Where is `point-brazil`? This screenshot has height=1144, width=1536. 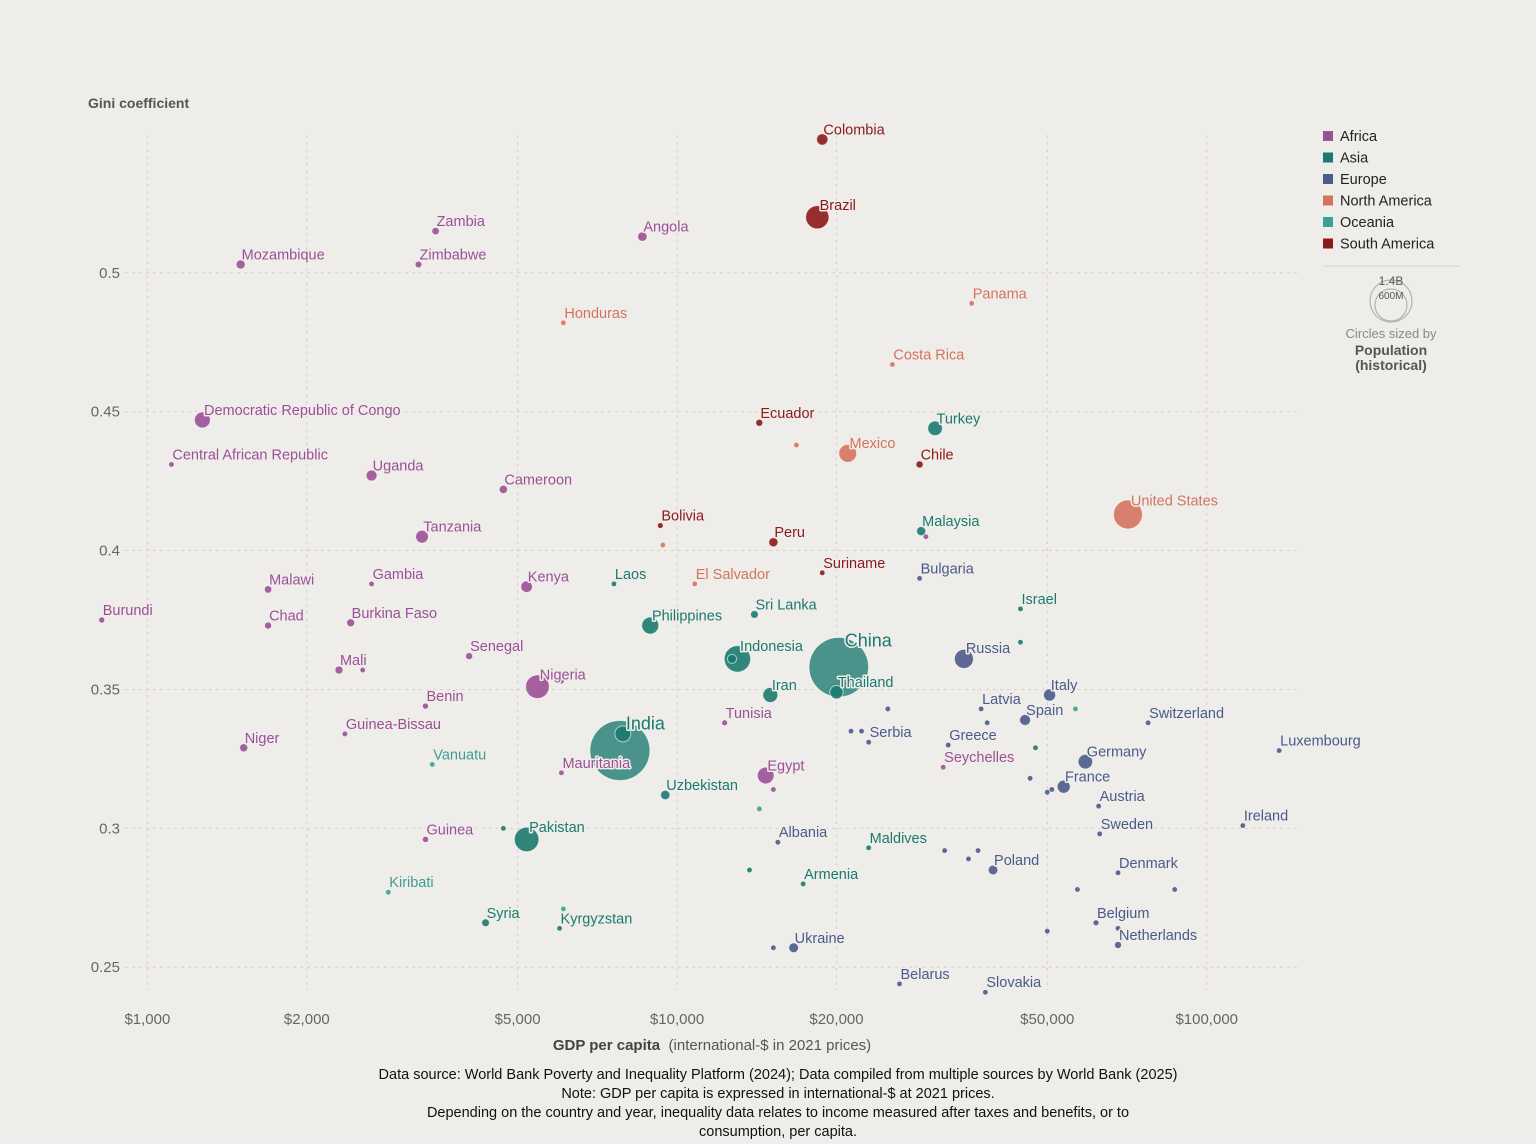
point-brazil is located at coordinates (817, 217).